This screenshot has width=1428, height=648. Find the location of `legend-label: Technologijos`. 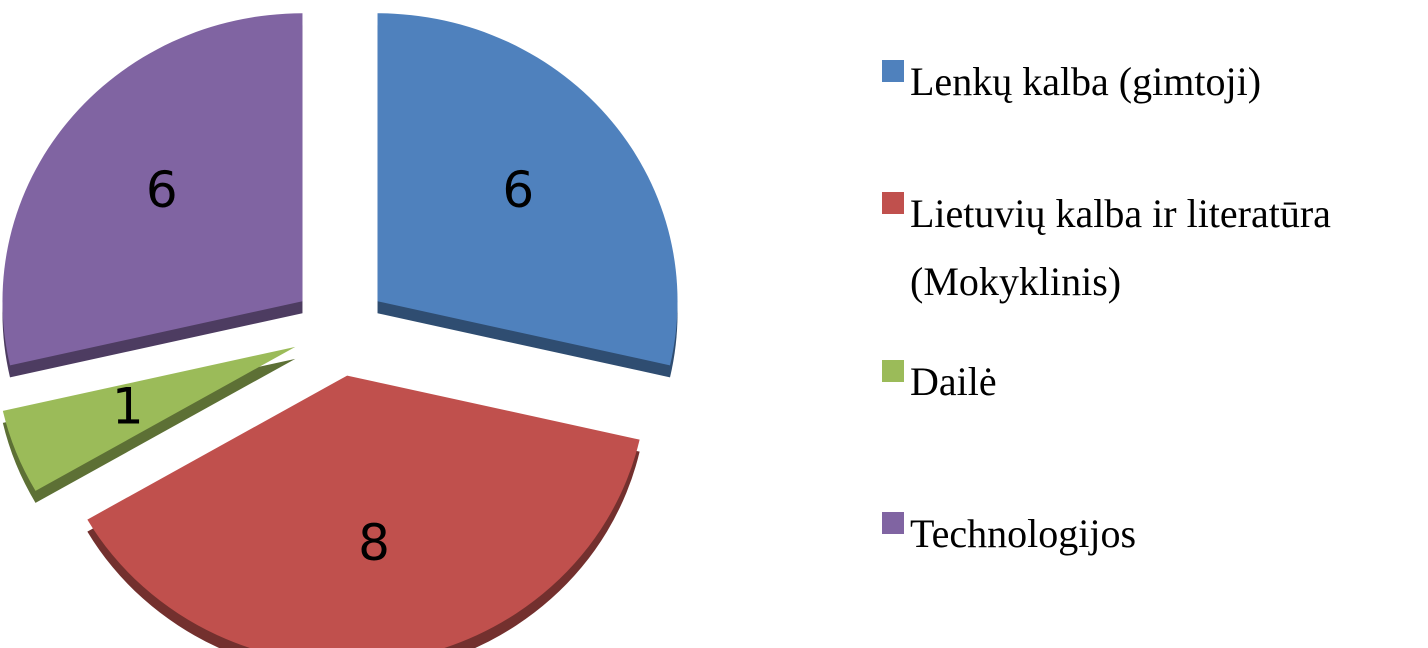

legend-label: Technologijos is located at coordinates (1023, 533).